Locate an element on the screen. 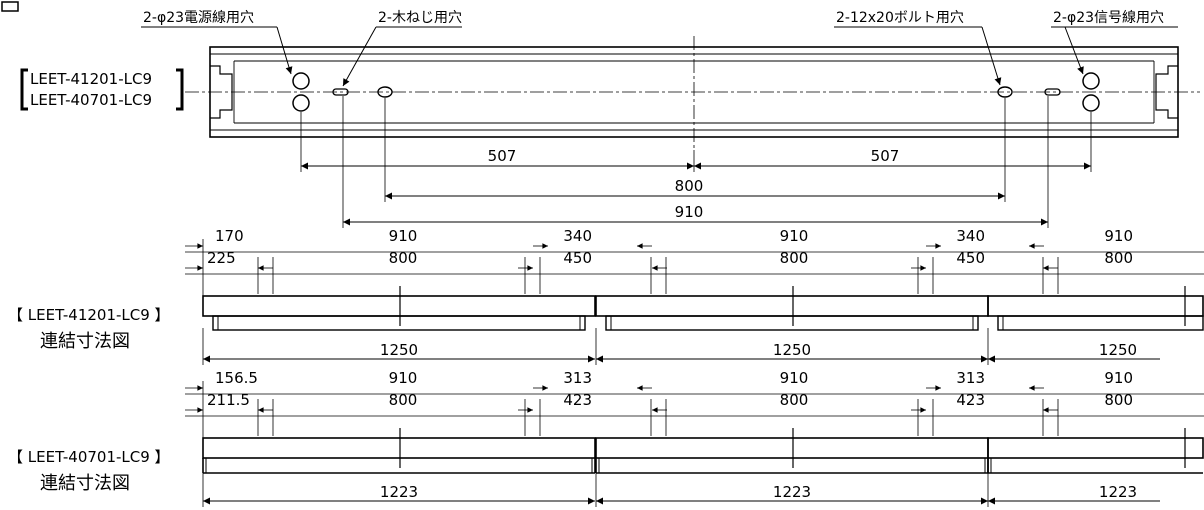 The width and height of the screenshot is (1204, 510). dim-row1: 170 is located at coordinates (229, 236).